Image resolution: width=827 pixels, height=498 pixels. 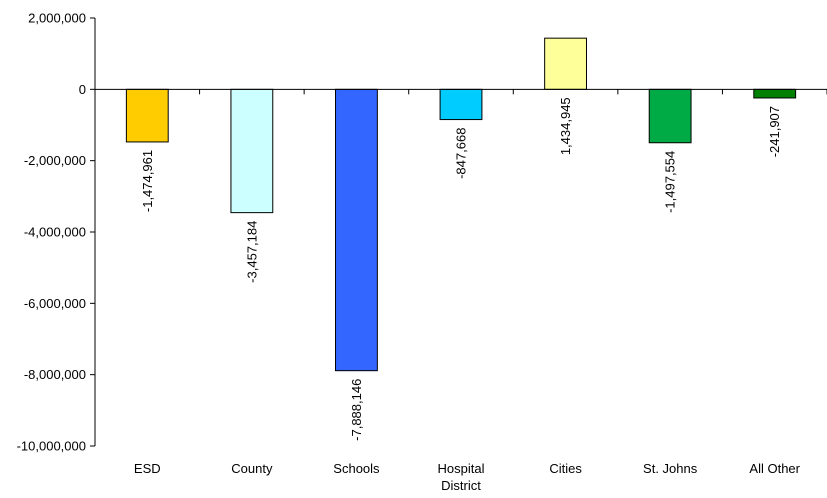 I want to click on bar-st-johns, so click(x=670, y=116).